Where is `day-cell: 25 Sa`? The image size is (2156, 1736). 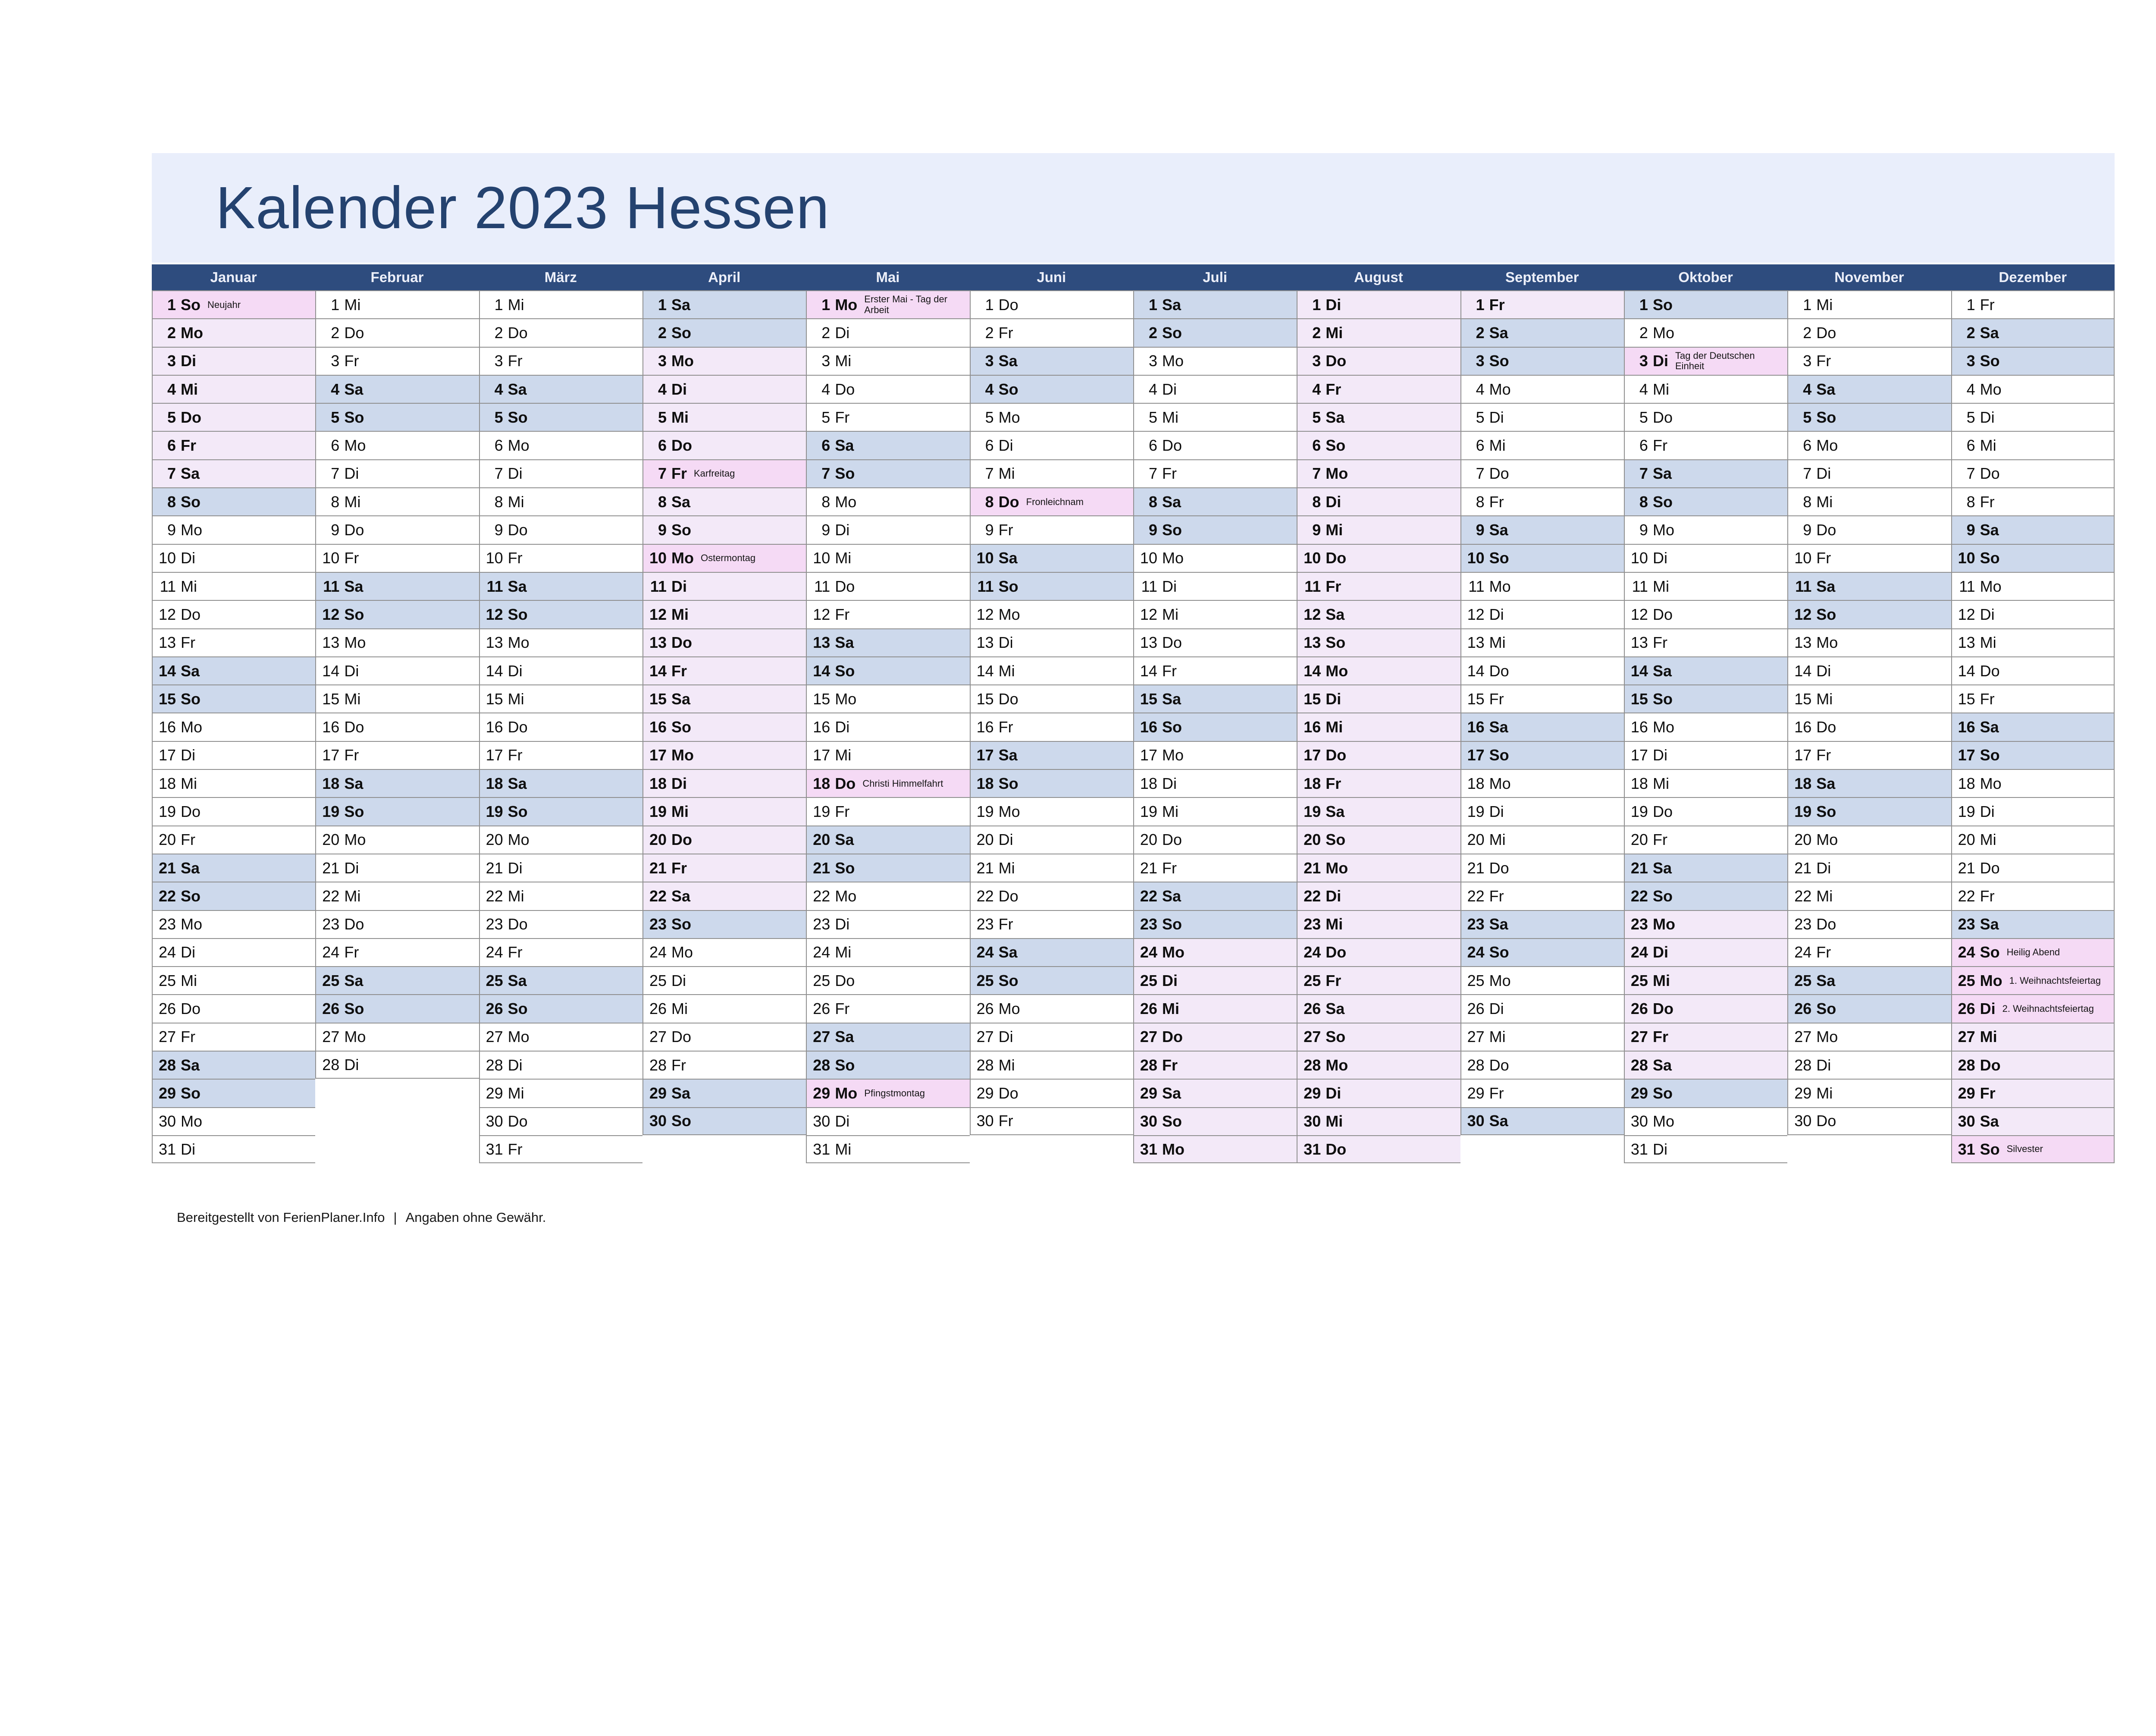 day-cell: 25 Sa is located at coordinates (1869, 980).